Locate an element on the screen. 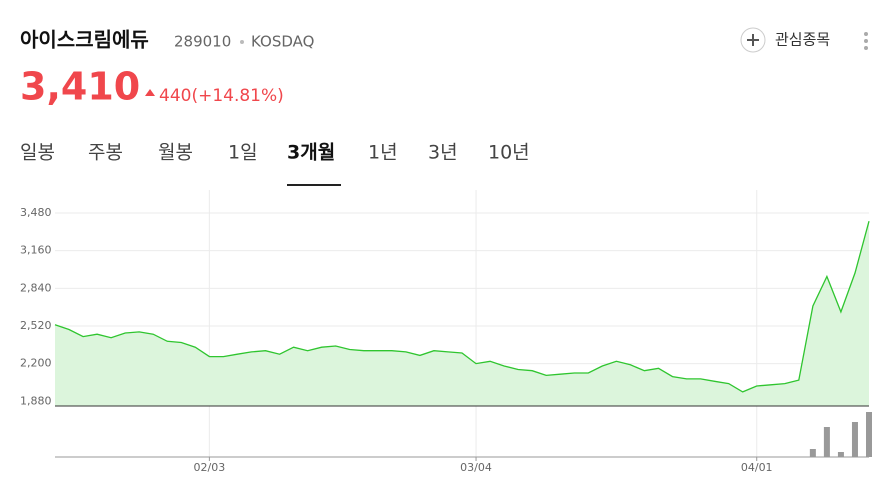 This screenshot has width=883, height=492. tabs: 일봉 주봉 월봉 1일 3개월 1년 3년 10년 is located at coordinates (275, 153).